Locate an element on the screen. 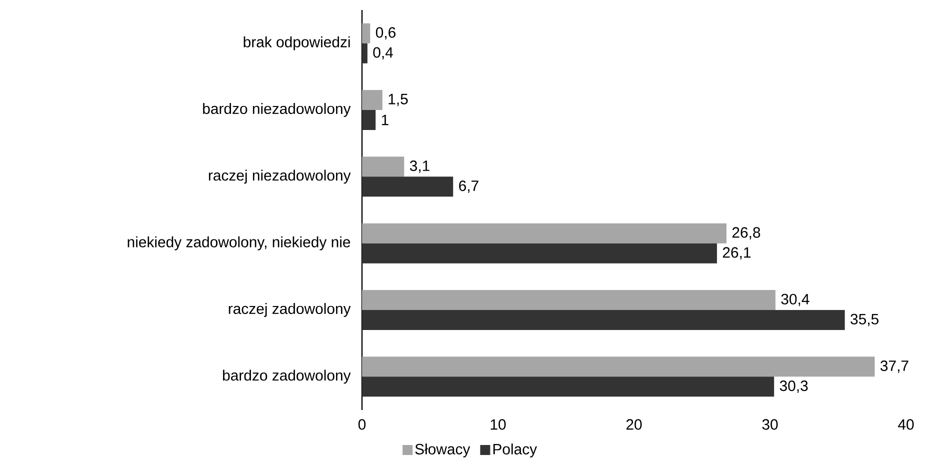 The width and height of the screenshot is (934, 461). data-label: 3,1 is located at coordinates (420, 166).